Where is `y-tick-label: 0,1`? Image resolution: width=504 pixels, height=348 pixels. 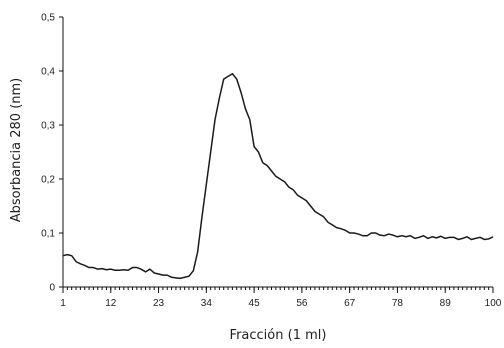
y-tick-label: 0,1 is located at coordinates (48, 234).